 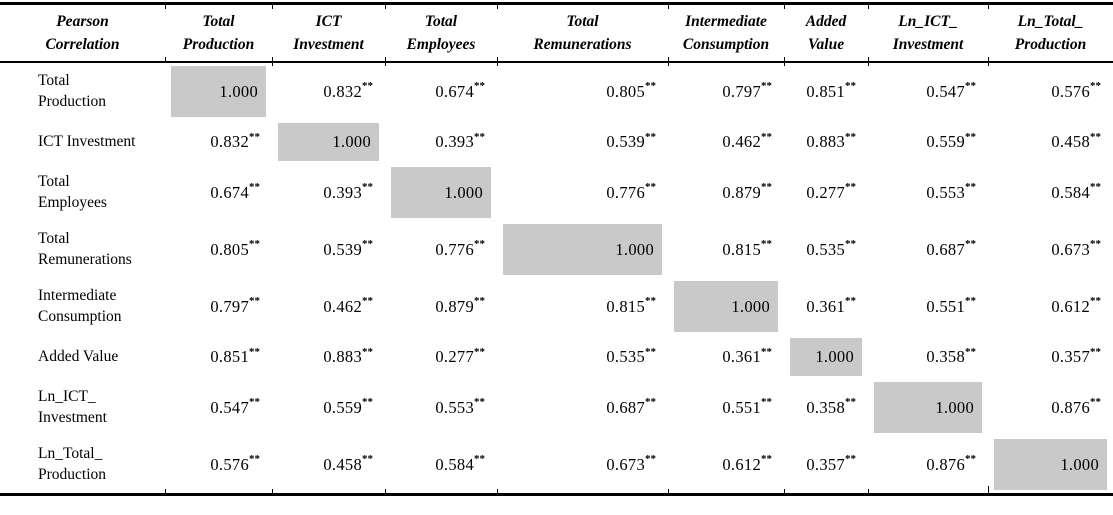 I want to click on row-label: Total Production, so click(x=72, y=90).